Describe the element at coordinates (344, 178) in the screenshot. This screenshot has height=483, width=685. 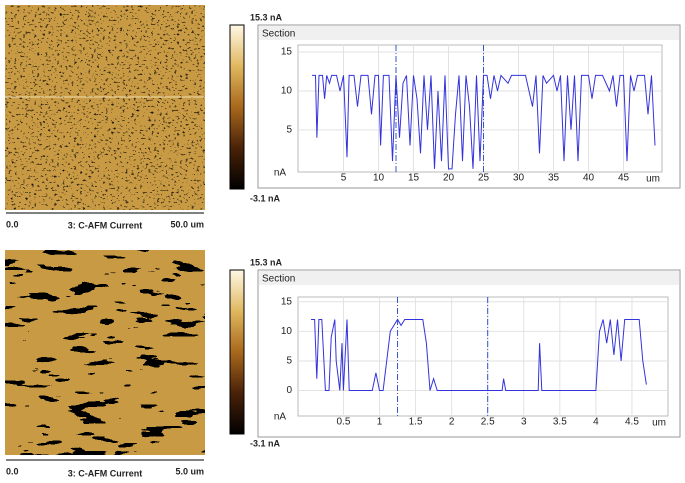
I see `x-tick-label: 5` at that location.